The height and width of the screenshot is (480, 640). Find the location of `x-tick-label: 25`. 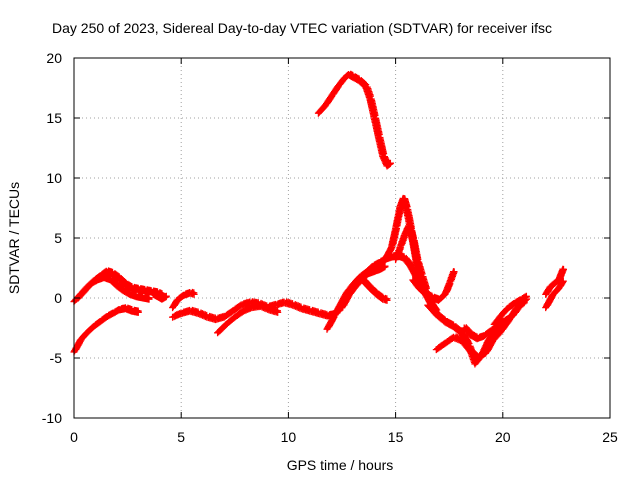

x-tick-label: 25 is located at coordinates (610, 437).